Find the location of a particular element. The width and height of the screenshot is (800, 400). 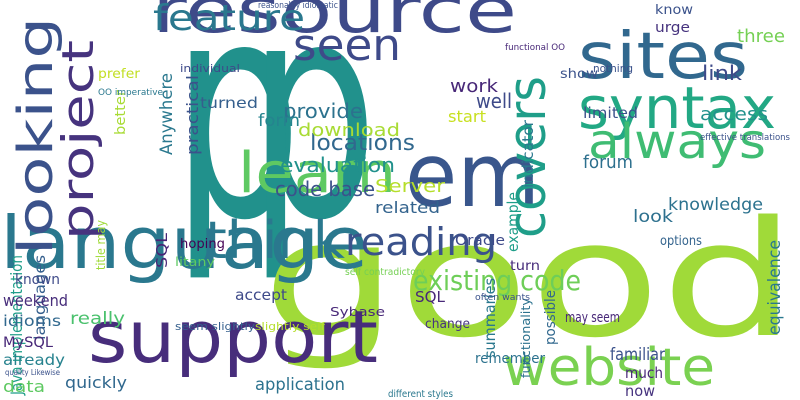

word: look is located at coordinates (653, 217).